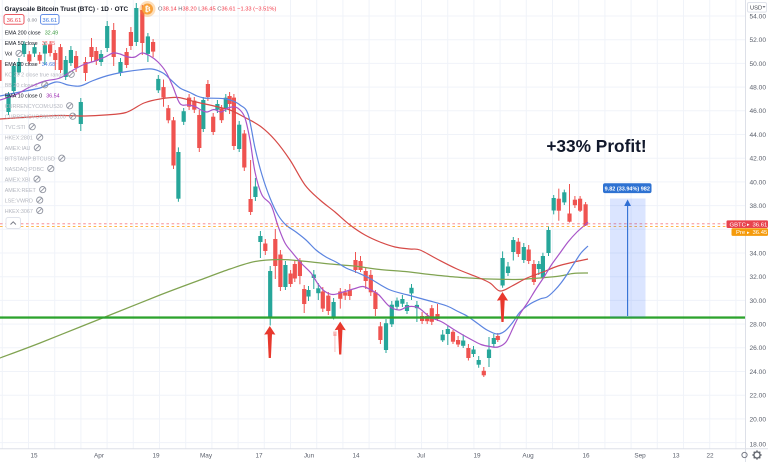 Image resolution: width=768 pixels, height=462 pixels. I want to click on svg-text: 46.00, so click(758, 111).